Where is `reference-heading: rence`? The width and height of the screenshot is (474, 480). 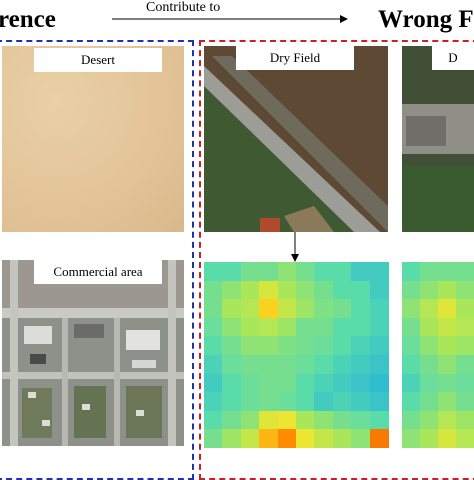 reference-heading: rence is located at coordinates (28, 19).